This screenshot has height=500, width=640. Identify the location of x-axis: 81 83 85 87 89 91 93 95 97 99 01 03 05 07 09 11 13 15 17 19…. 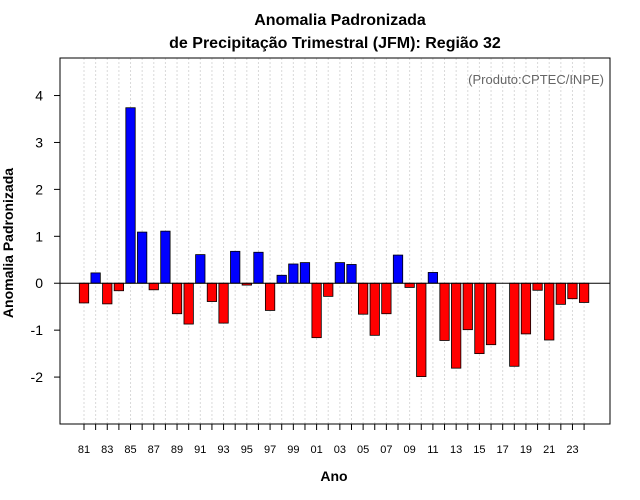
(331, 440).